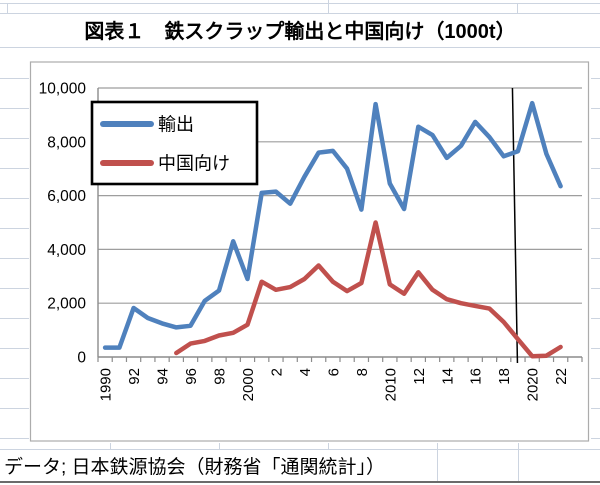 The image size is (600, 485). What do you see at coordinates (333, 372) in the screenshot?
I see `x-axis-label: 6` at bounding box center [333, 372].